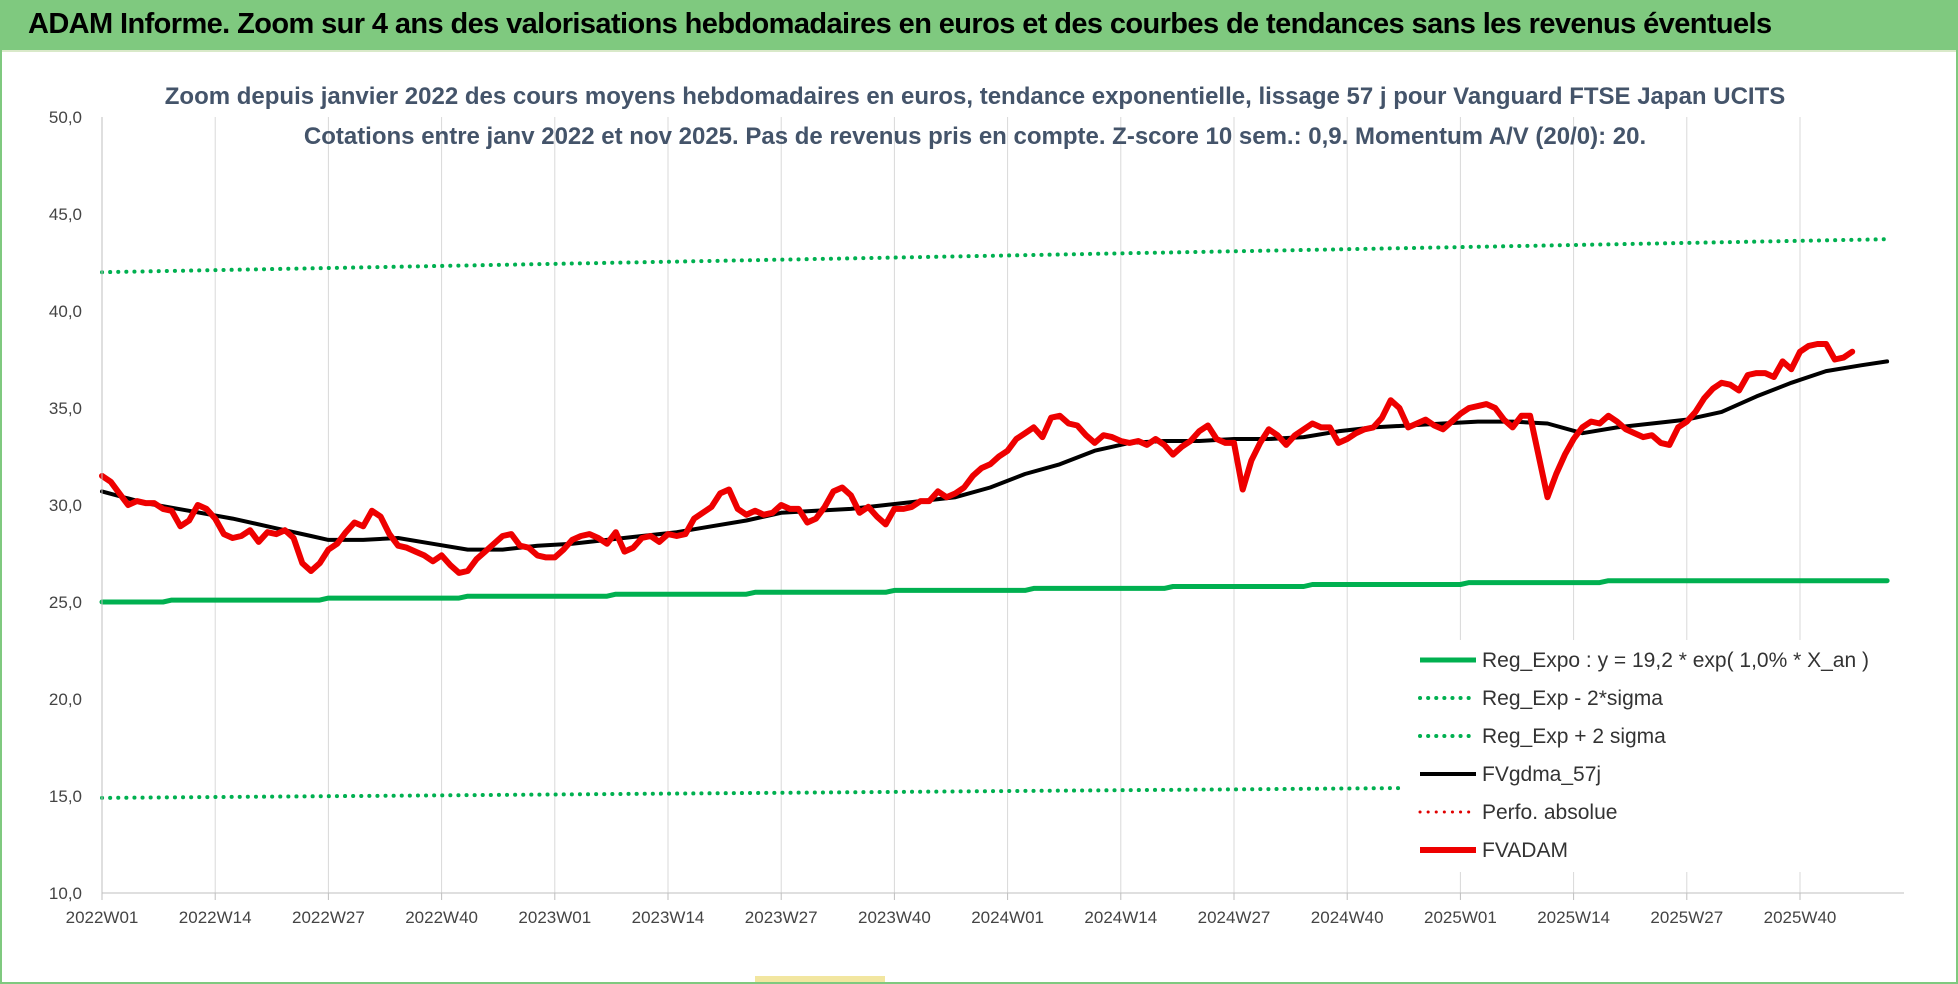 The image size is (1958, 984). I want to click on x-tick-label: 2025W40, so click(1800, 917).